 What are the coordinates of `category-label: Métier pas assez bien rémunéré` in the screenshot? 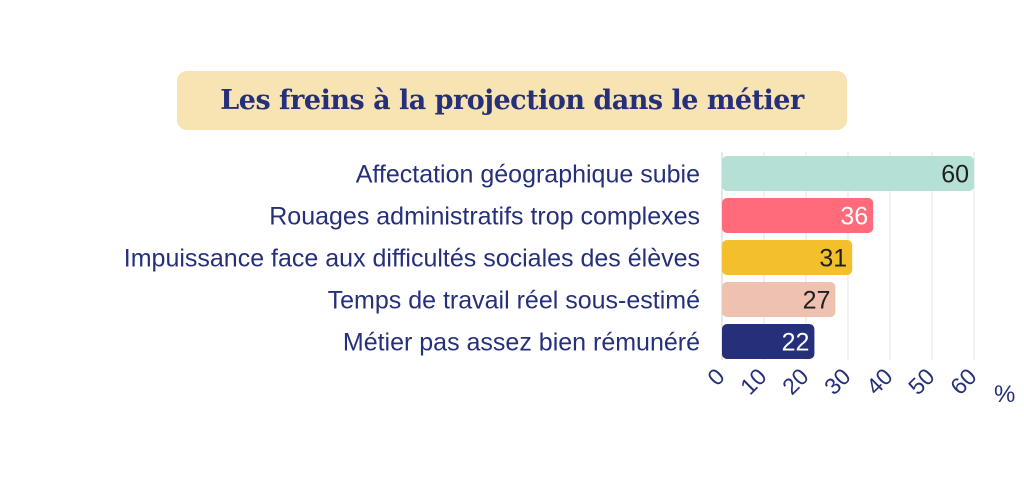 It's located at (521, 343).